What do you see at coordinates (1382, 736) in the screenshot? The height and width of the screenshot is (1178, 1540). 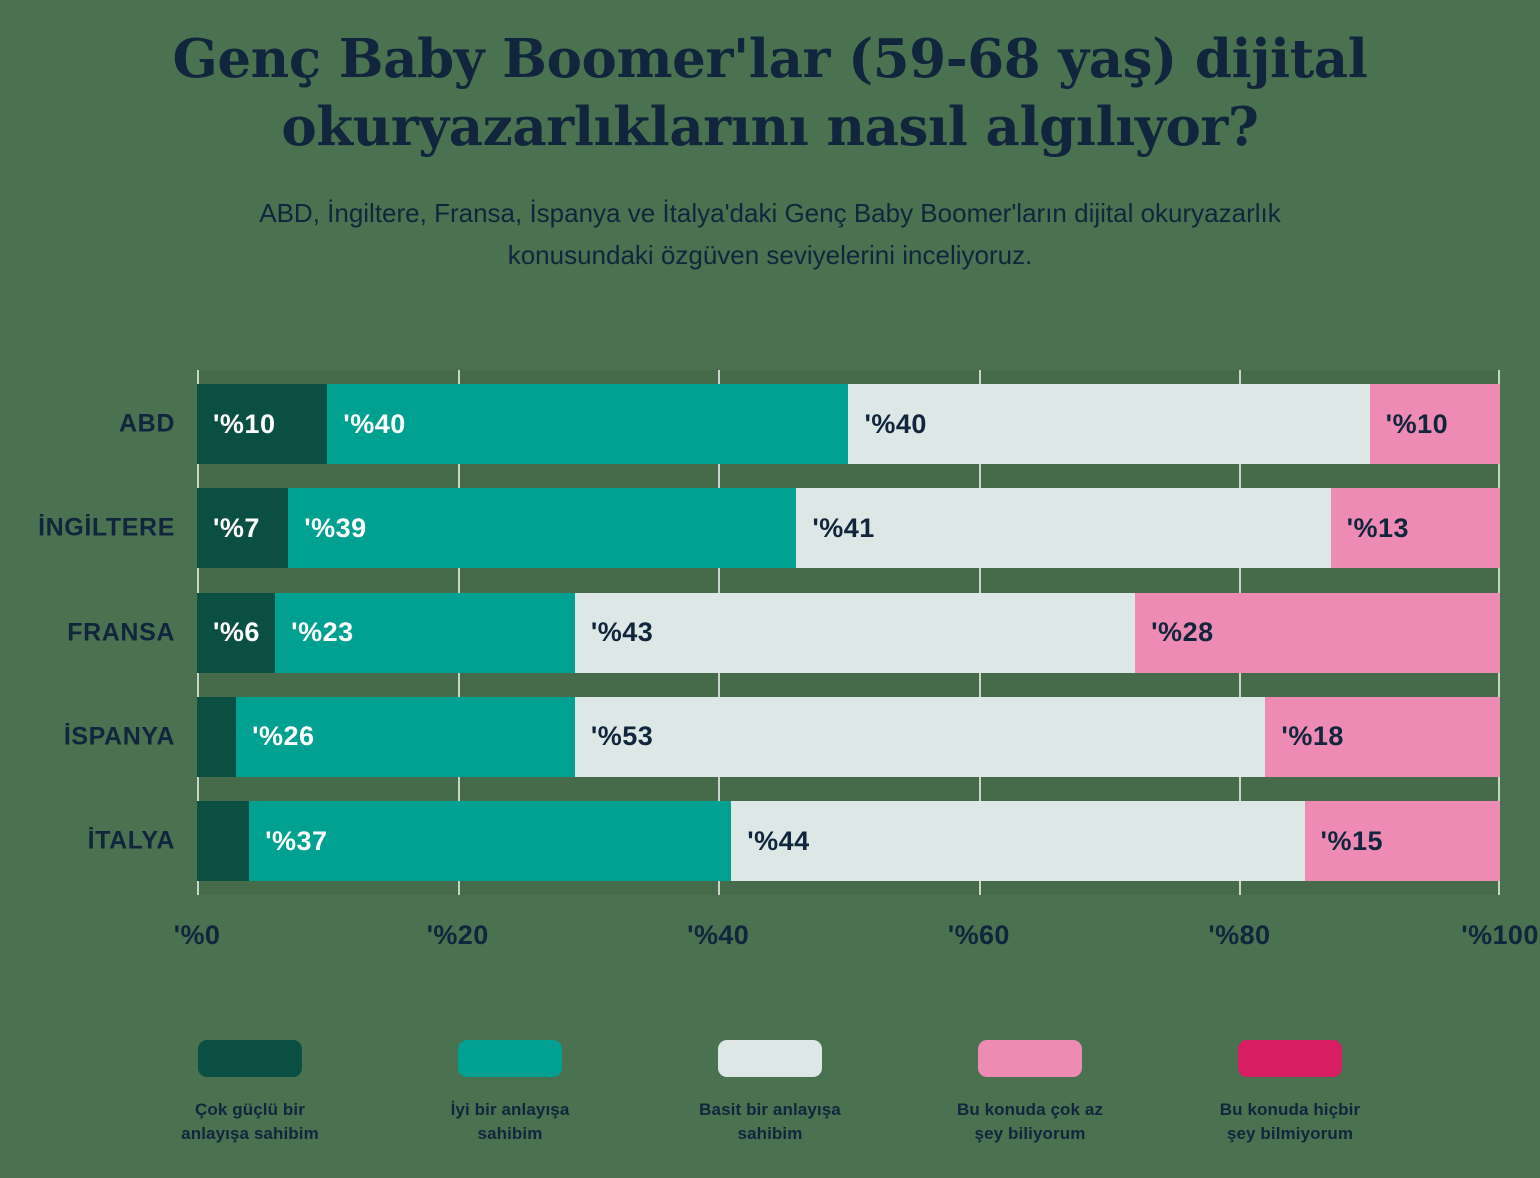 I see `bar-segment: '%18` at bounding box center [1382, 736].